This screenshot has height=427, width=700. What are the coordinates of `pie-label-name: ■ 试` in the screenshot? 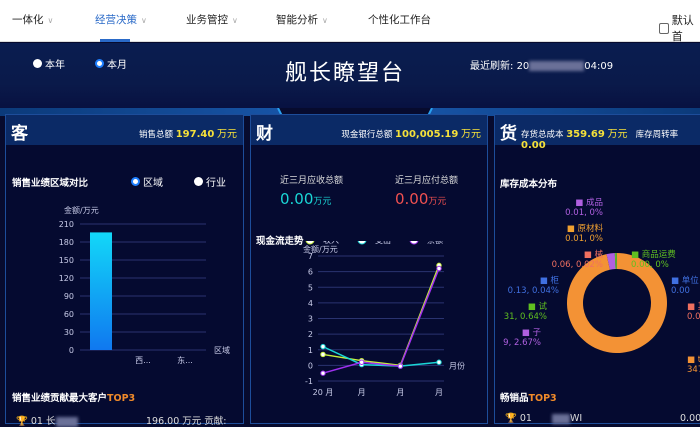 It's located at (538, 306).